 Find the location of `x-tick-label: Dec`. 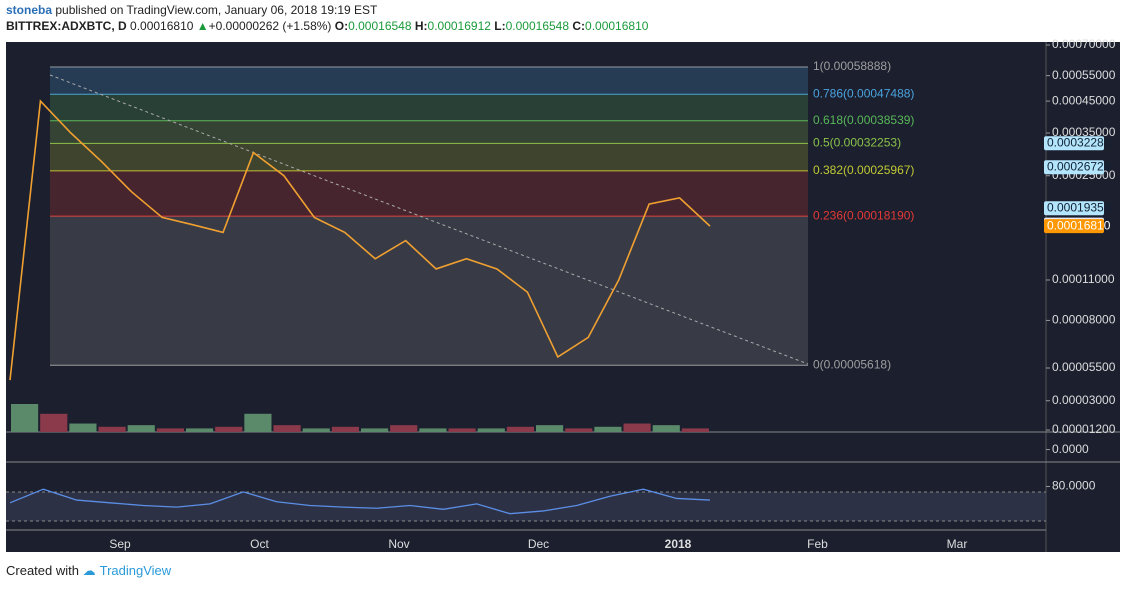

x-tick-label: Dec is located at coordinates (538, 544).